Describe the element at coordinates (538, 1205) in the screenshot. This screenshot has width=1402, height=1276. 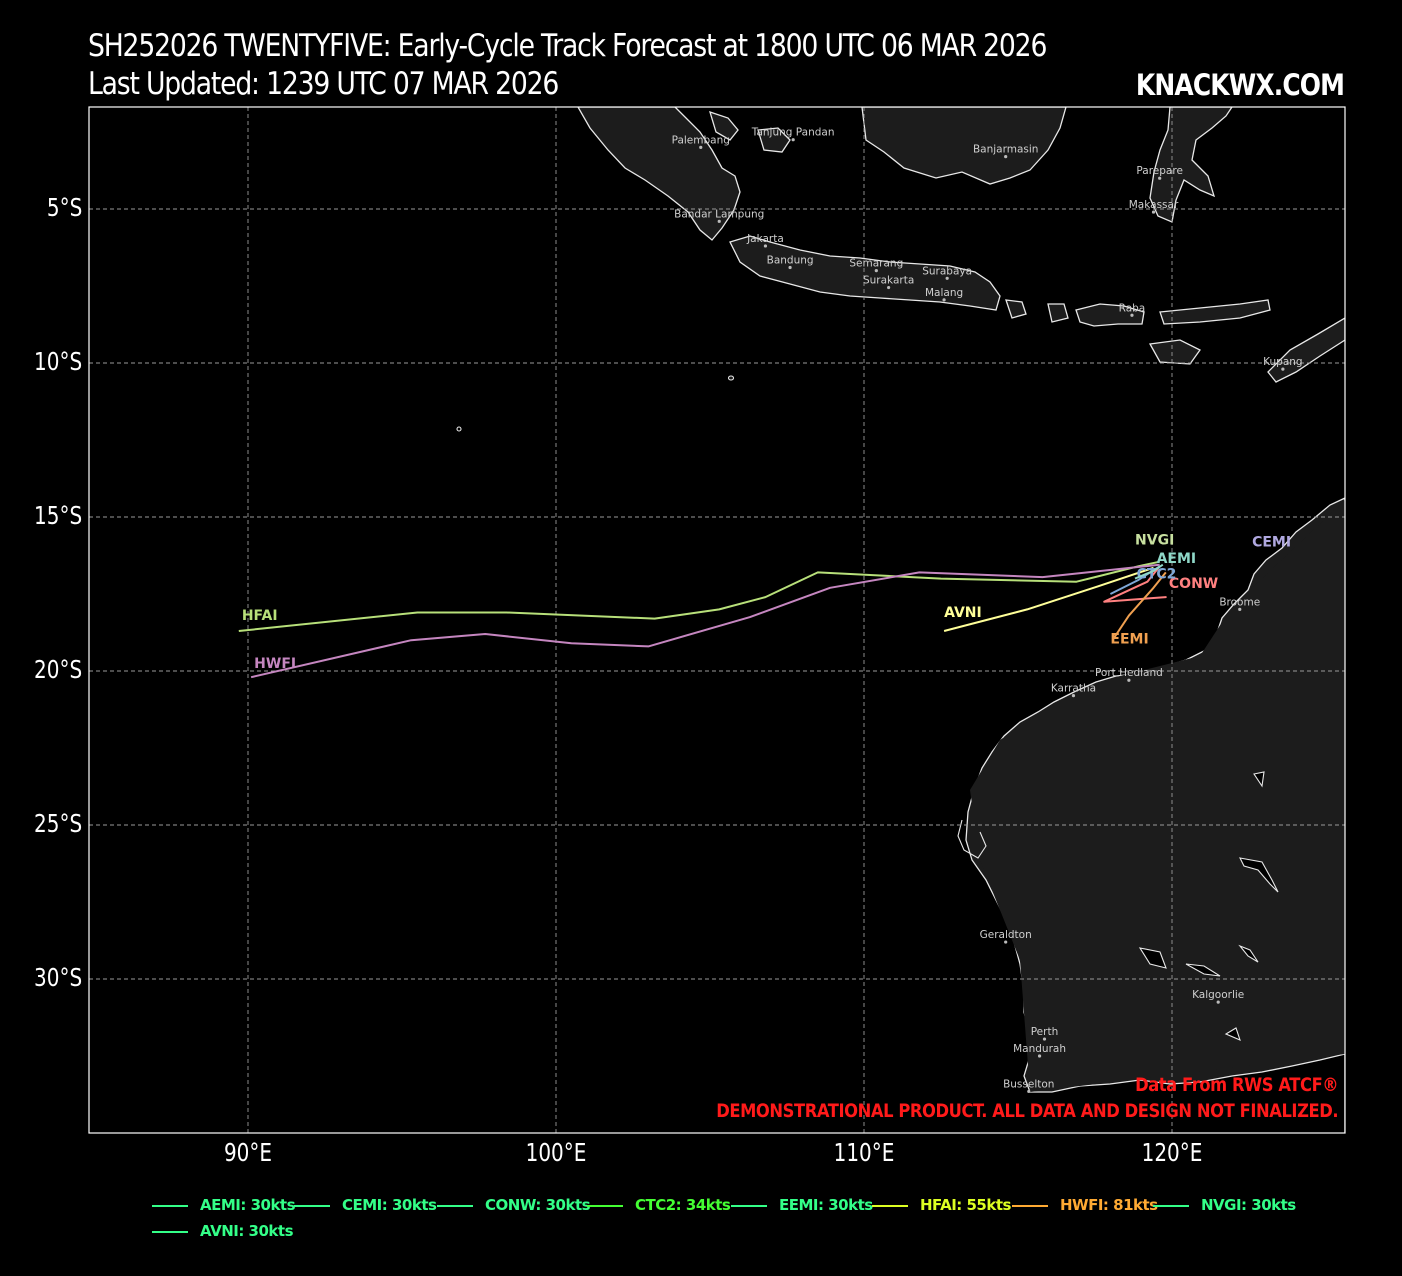
I see `legend-label: CONW: 30kts` at that location.